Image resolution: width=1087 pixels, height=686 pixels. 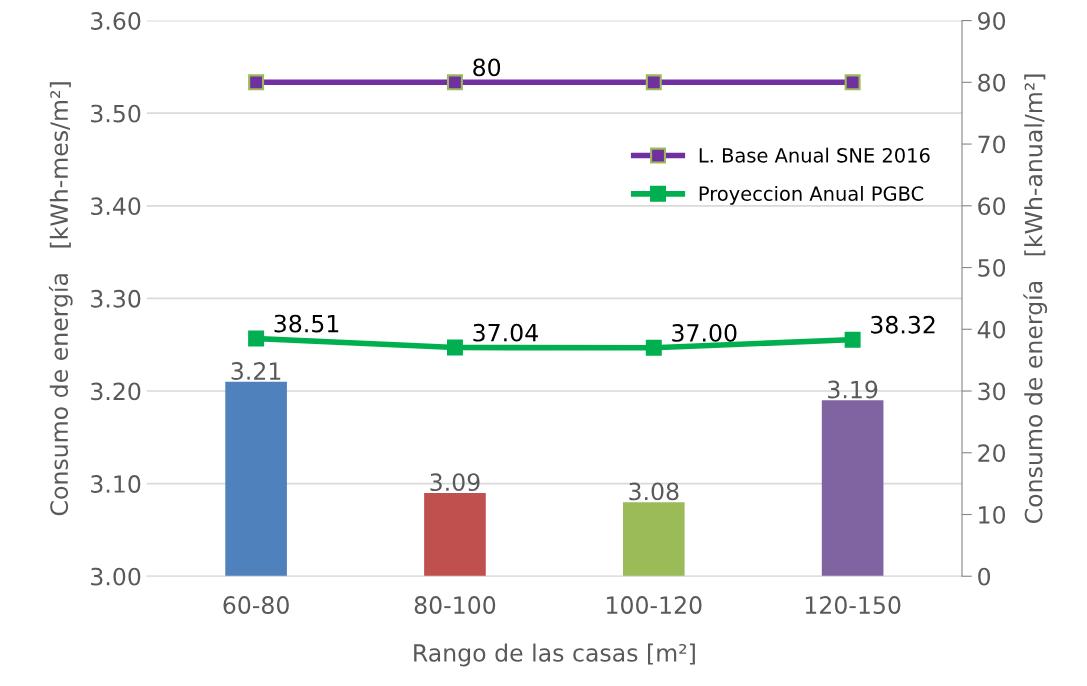 I want to click on data-label: 80, so click(x=487, y=67).